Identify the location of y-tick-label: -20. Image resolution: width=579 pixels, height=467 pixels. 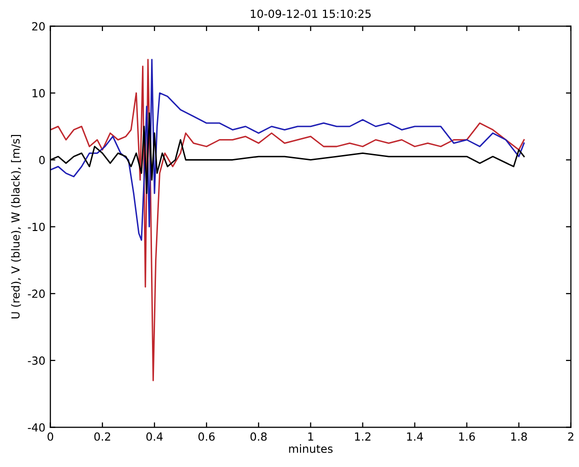
(36, 294).